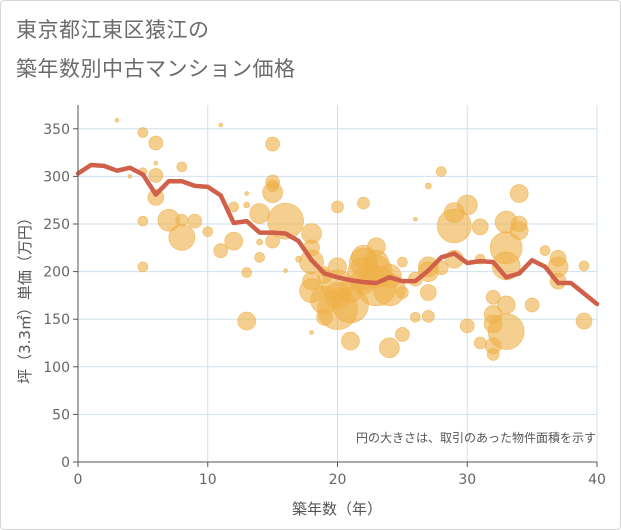 Image resolution: width=621 pixels, height=530 pixels. Describe the element at coordinates (337, 509) in the screenshot. I see `x-axis-label: 築年数（年）` at that location.